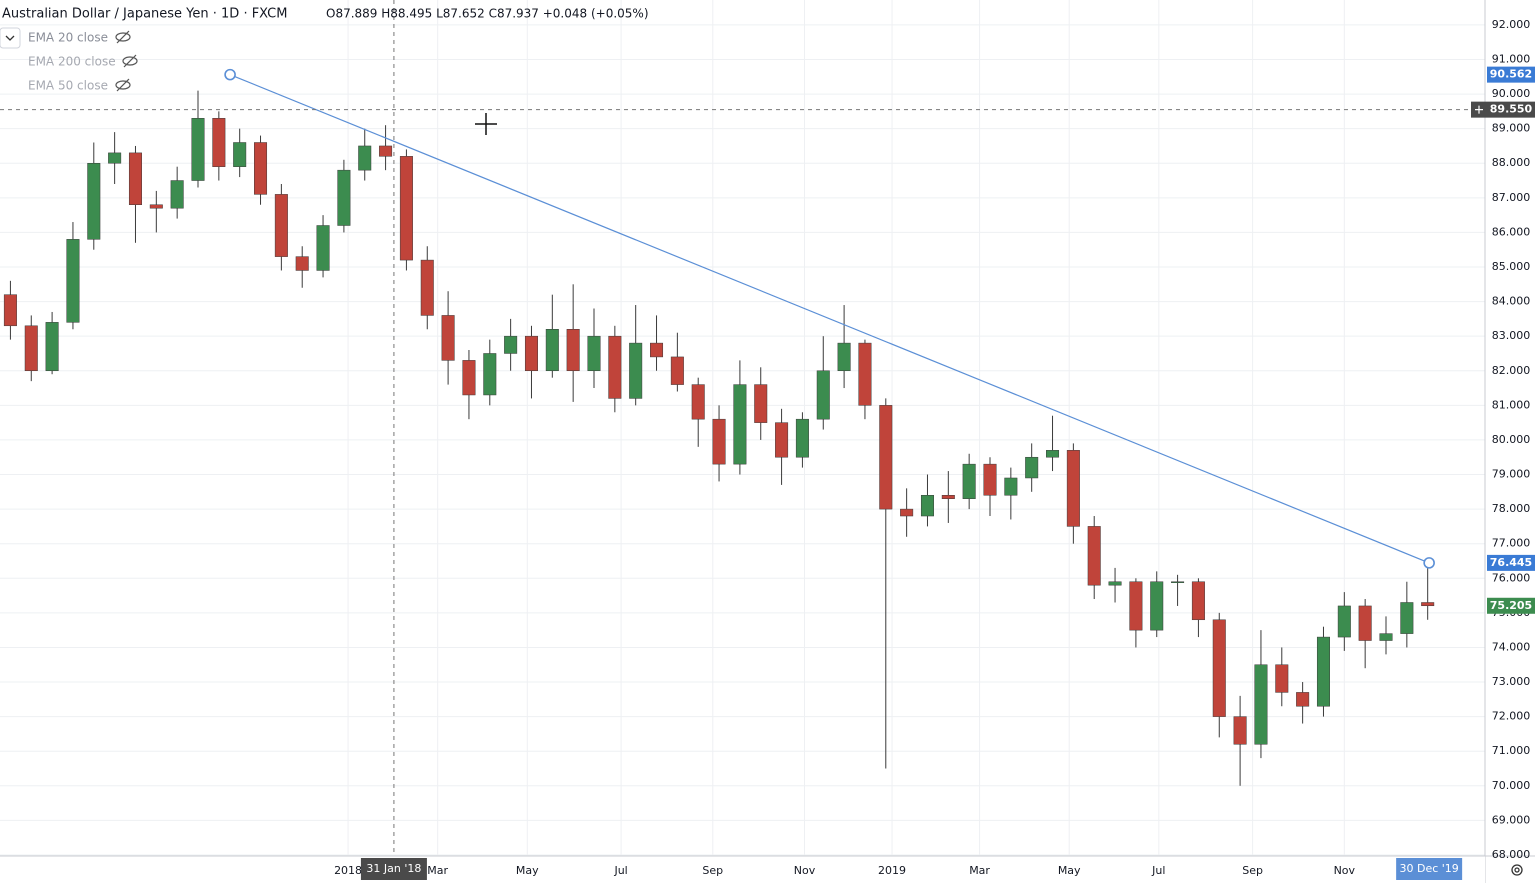  What do you see at coordinates (620, 870) in the screenshot?
I see `x-tick-label: Jul` at bounding box center [620, 870].